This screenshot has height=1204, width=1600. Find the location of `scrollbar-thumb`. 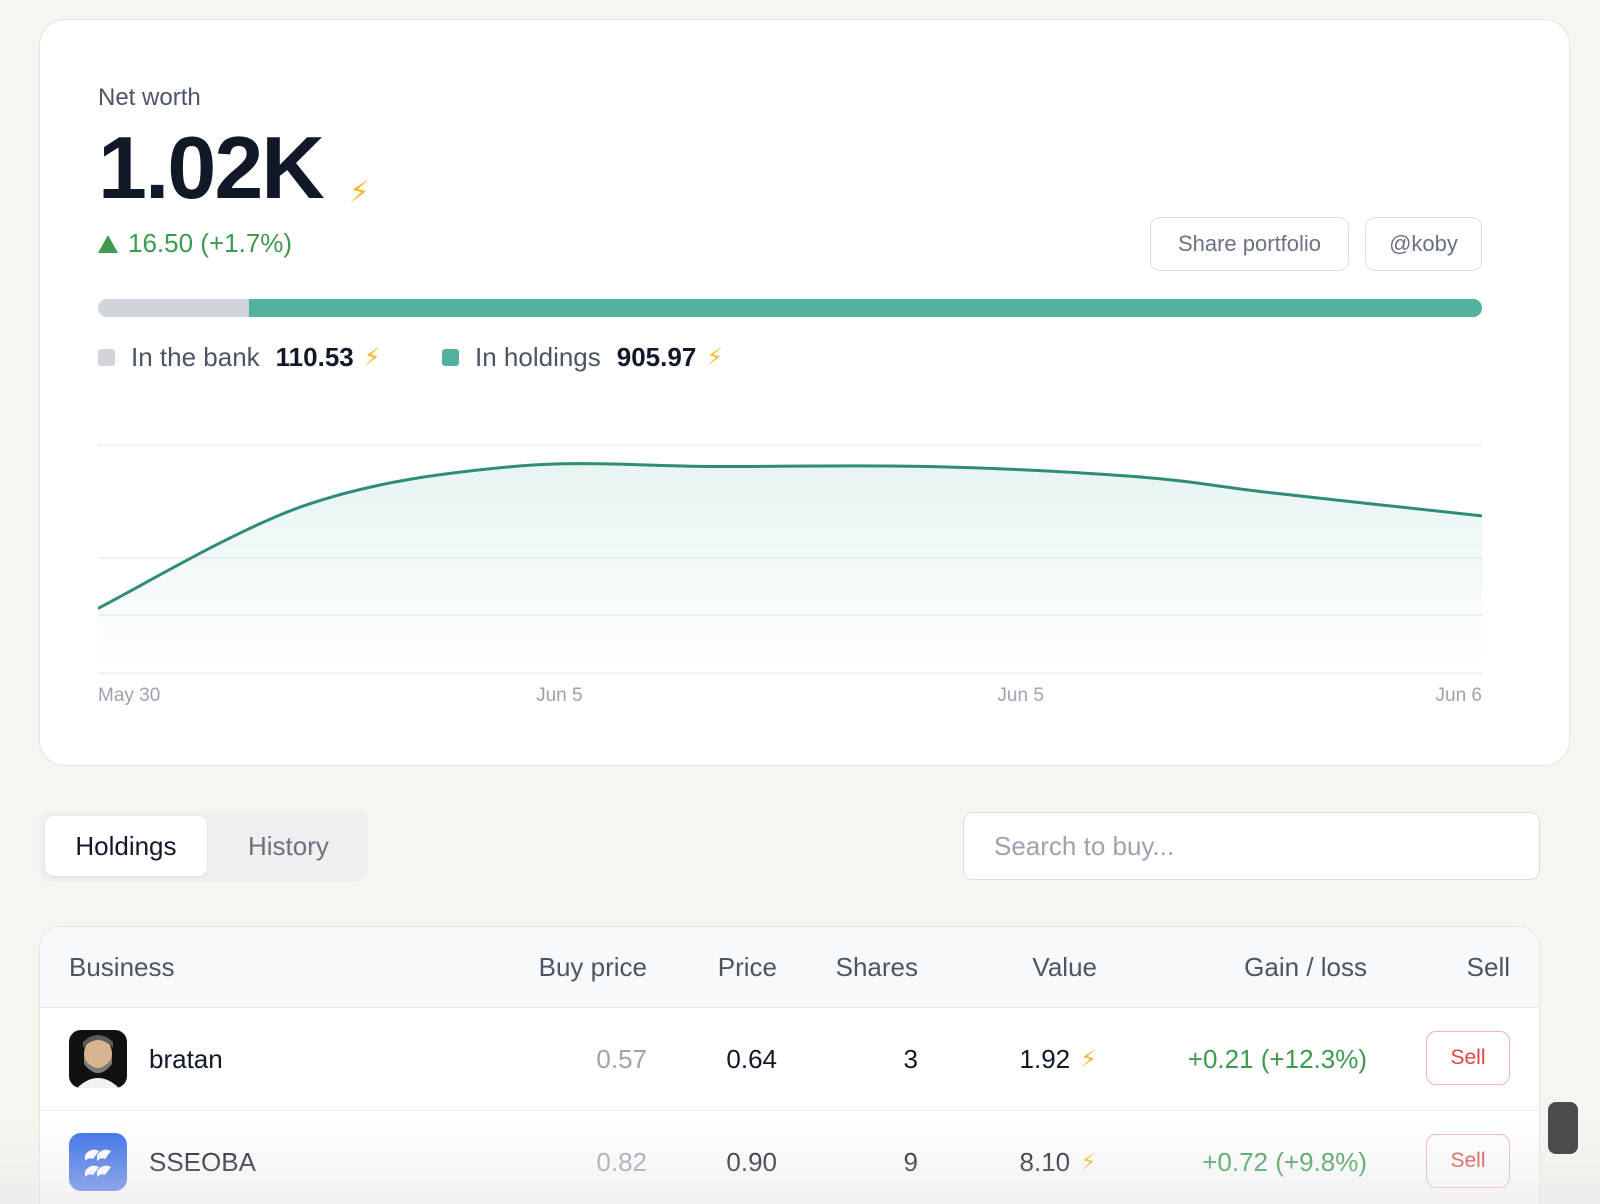

scrollbar-thumb is located at coordinates (1563, 1128).